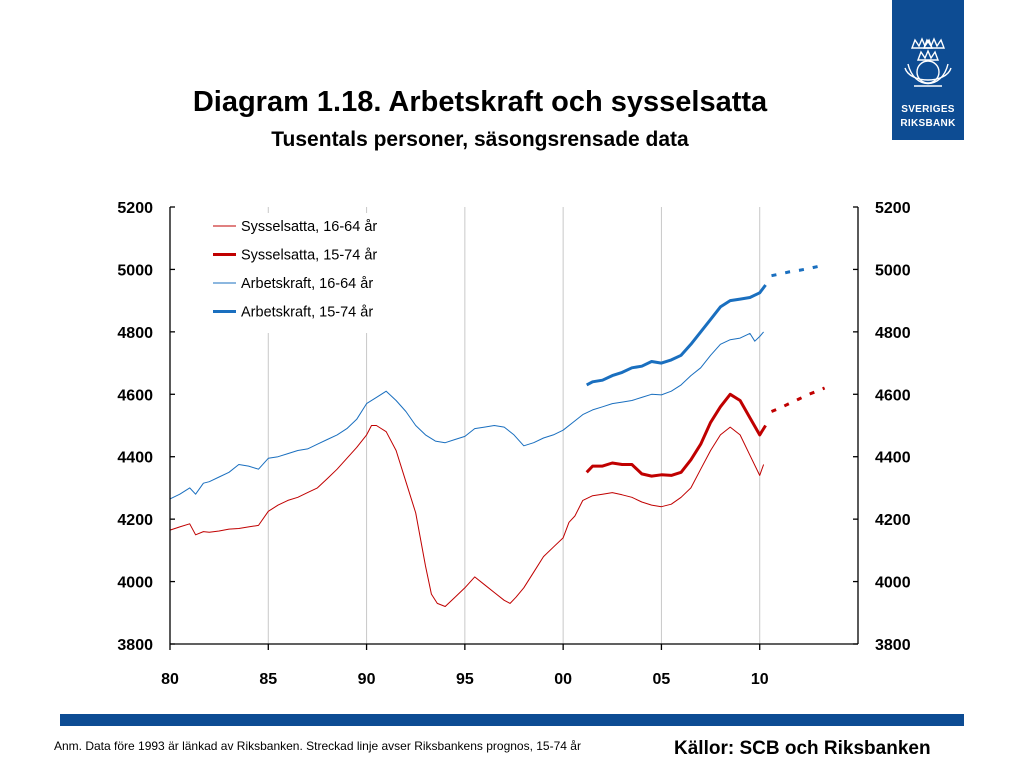 The height and width of the screenshot is (768, 1024). I want to click on y-tick-label-right: 5000, so click(893, 270).